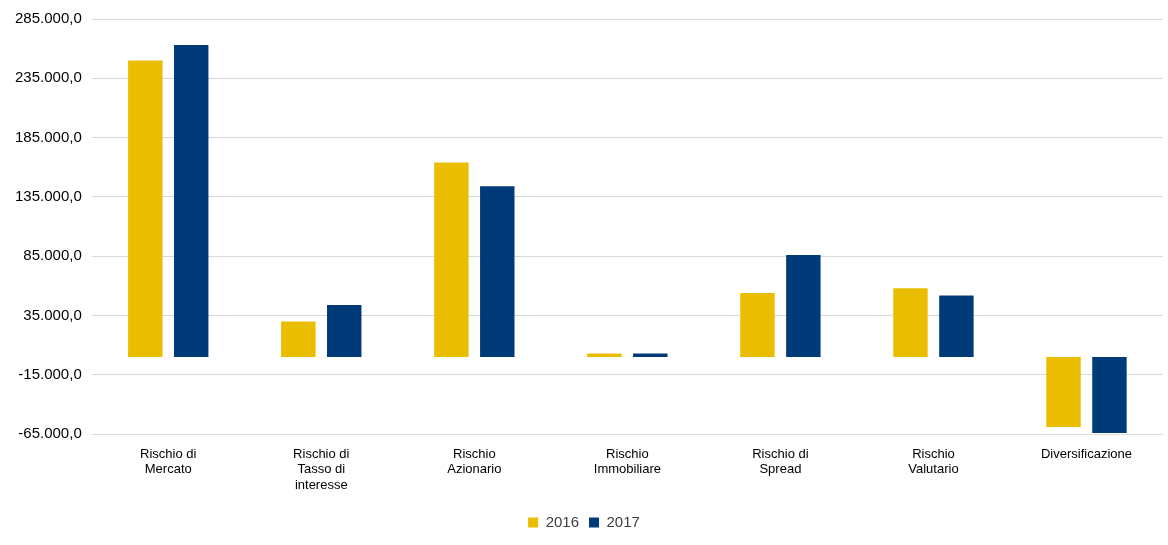 The width and height of the screenshot is (1168, 545). Describe the element at coordinates (50, 433) in the screenshot. I see `y-tick-label: -65.000,0` at that location.